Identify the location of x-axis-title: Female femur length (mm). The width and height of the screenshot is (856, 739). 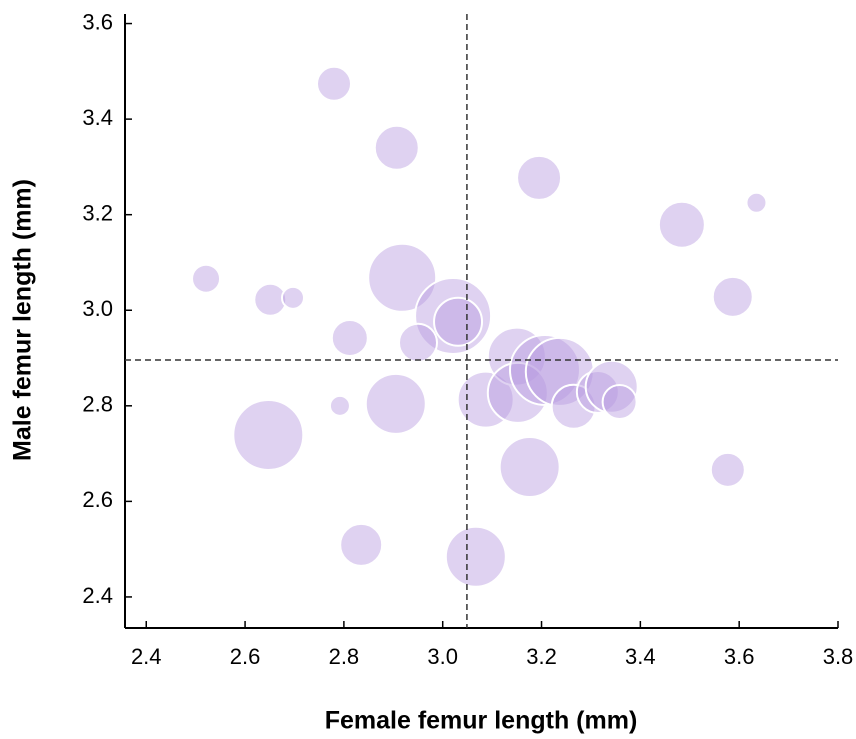
(481, 721).